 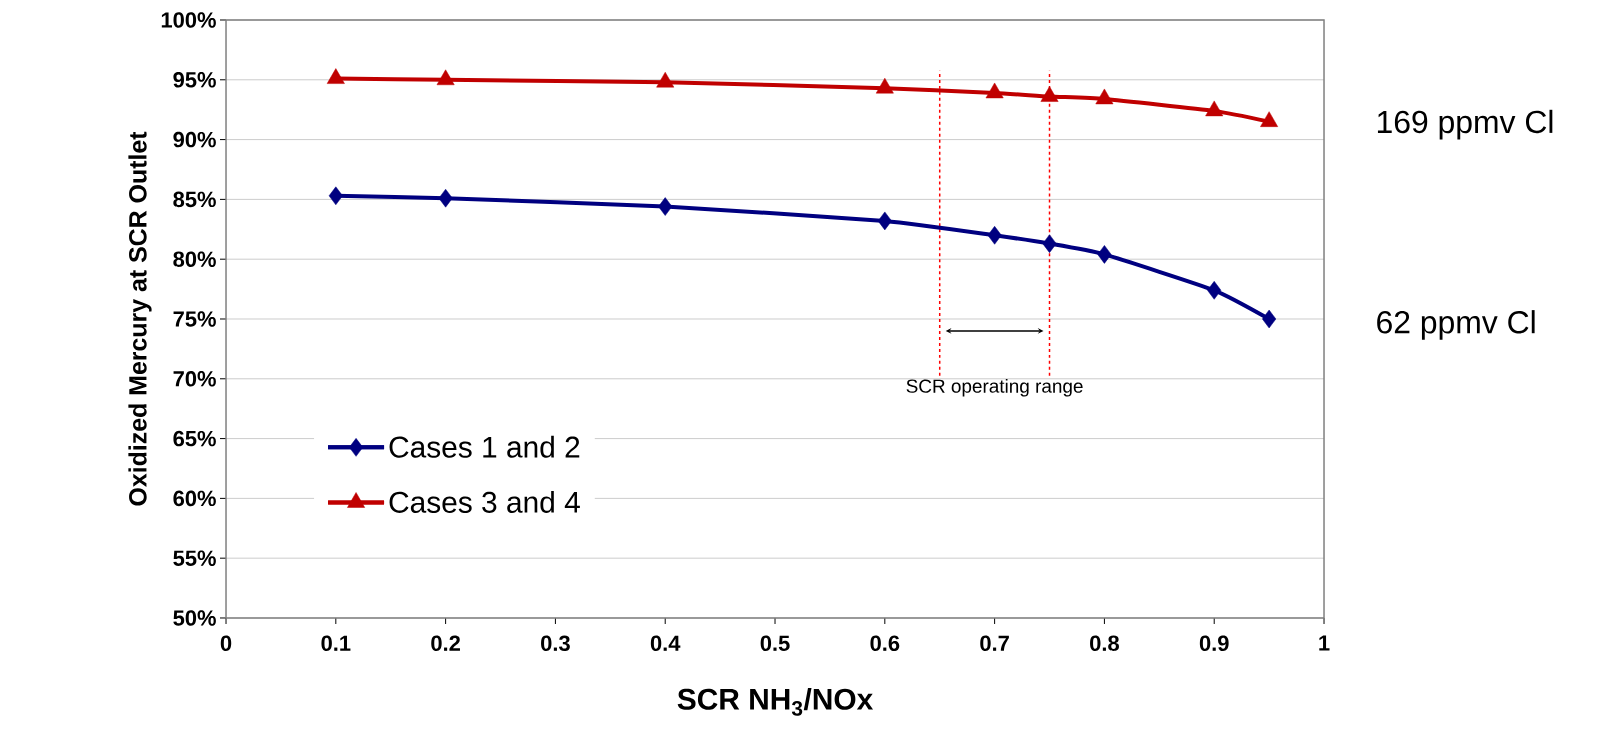 What do you see at coordinates (194, 80) in the screenshot?
I see `y-tick-label: 95%` at bounding box center [194, 80].